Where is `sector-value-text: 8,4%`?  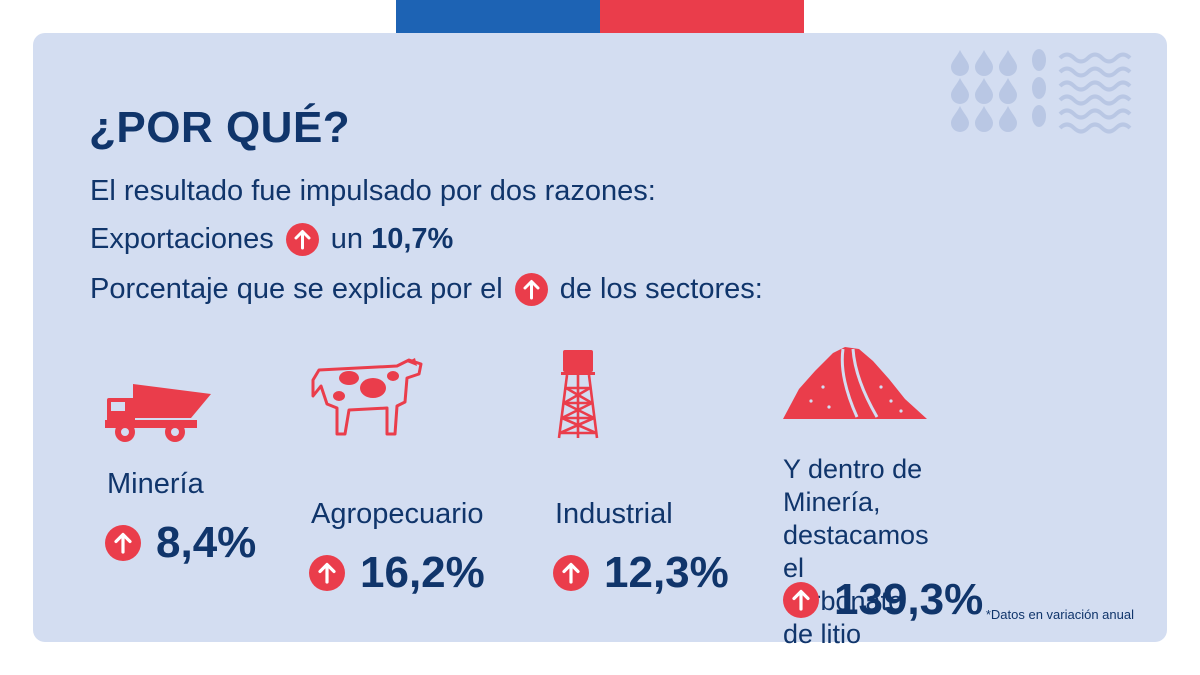
sector-value-text: 8,4% is located at coordinates (206, 542).